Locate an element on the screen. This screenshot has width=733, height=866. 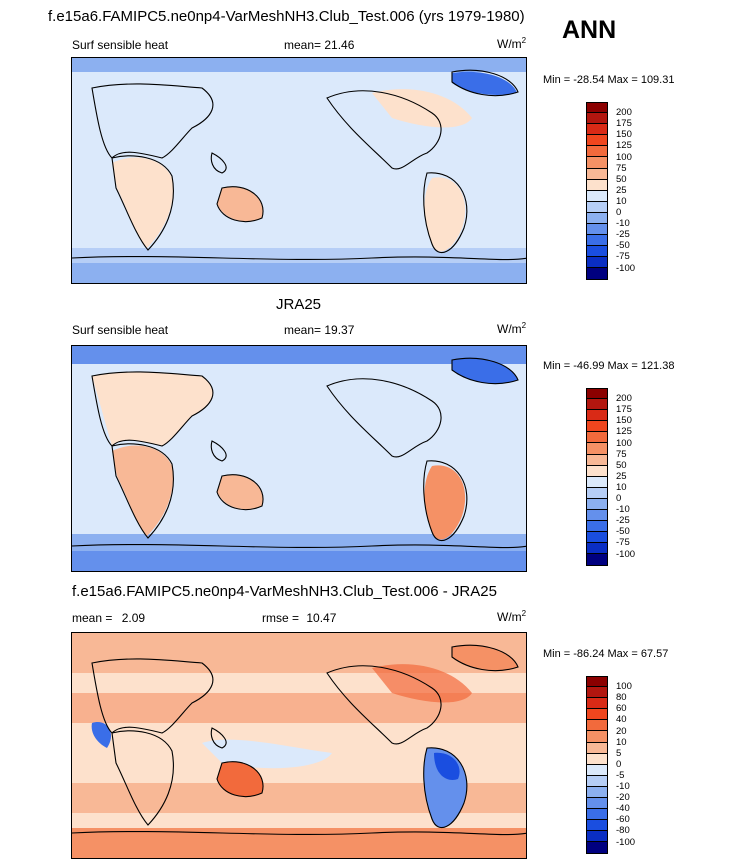
panel-3-minmax: Min = -86.24 Max = 67.57 is located at coordinates (606, 654).